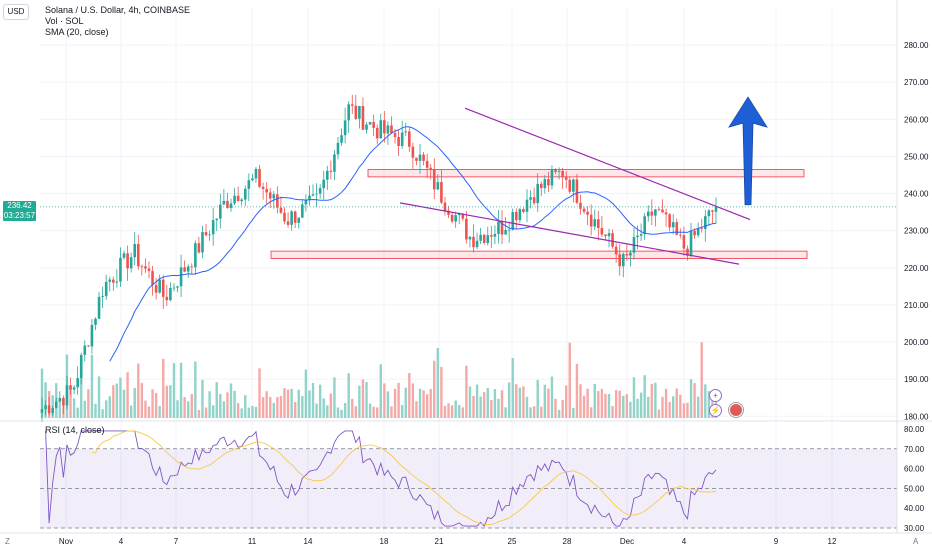  What do you see at coordinates (916, 119) in the screenshot?
I see `price-tick-label: 260.00` at bounding box center [916, 119].